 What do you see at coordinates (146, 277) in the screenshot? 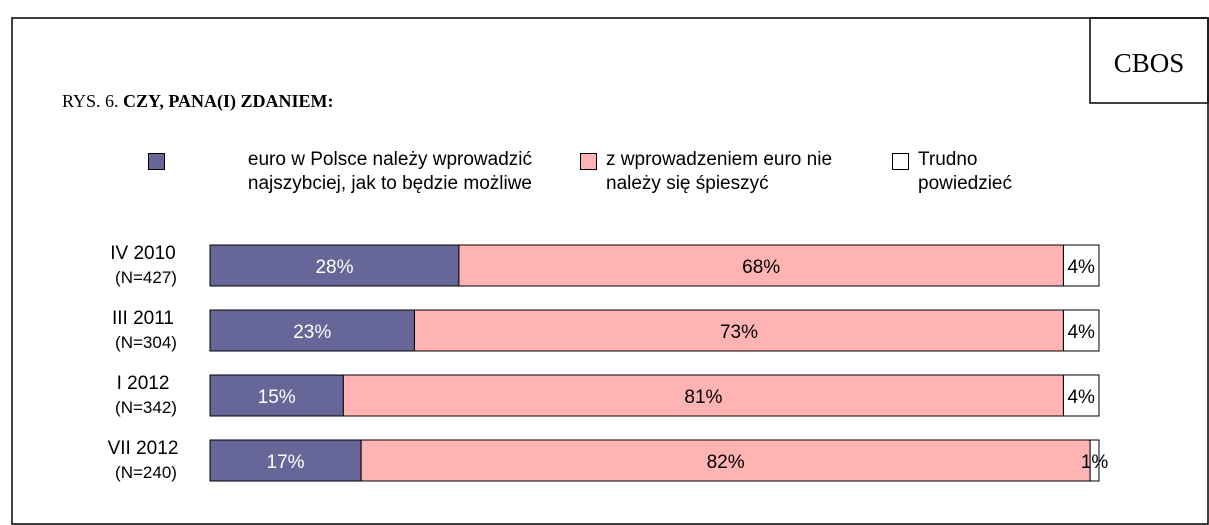
I see `sample-size: (N=427)` at bounding box center [146, 277].